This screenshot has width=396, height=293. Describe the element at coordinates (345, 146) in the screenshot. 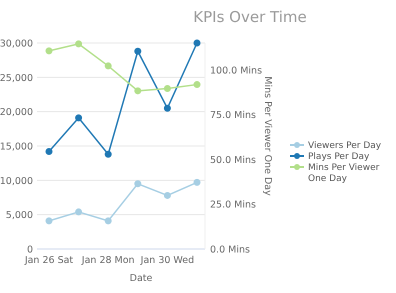

I see `legend-label: Viewers Per Day` at that location.